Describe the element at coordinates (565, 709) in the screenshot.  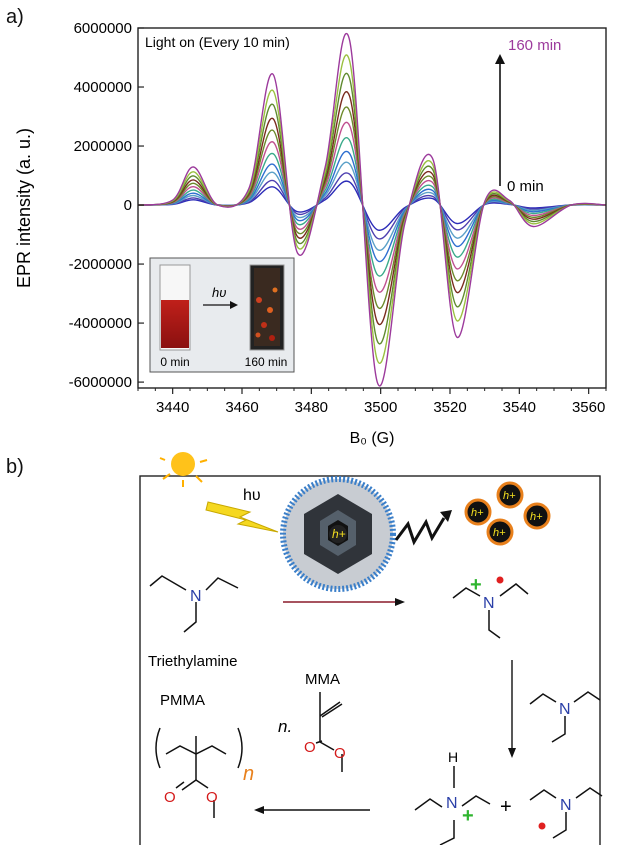
I see `triethylamine-reagent-n: N` at that location.